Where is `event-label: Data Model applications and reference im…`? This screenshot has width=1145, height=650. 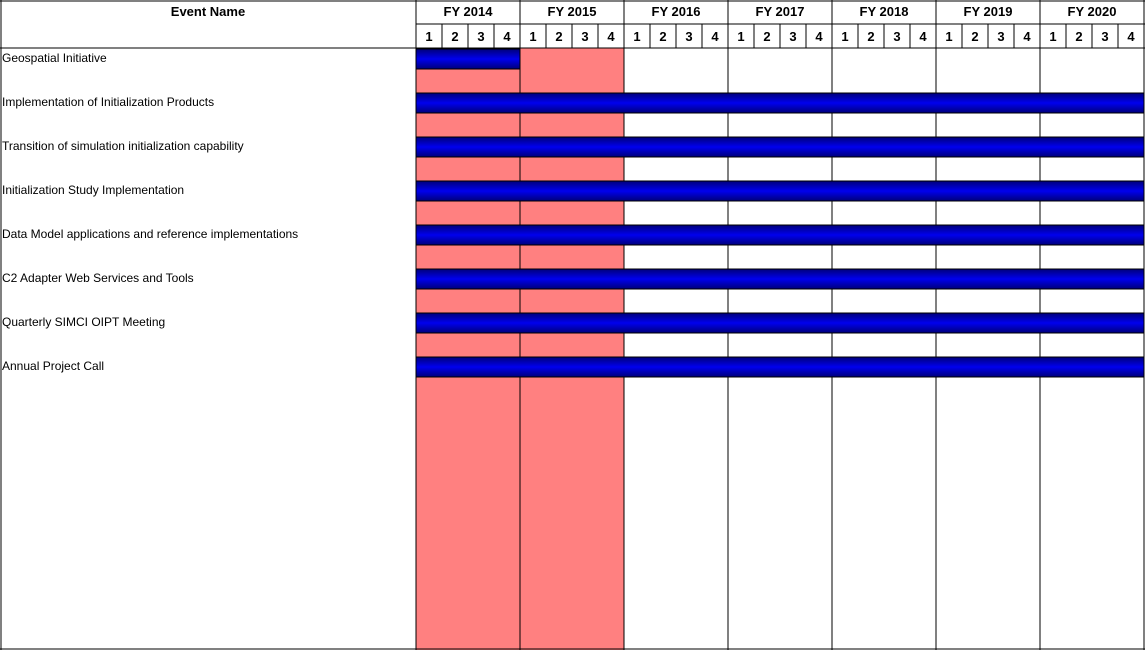
event-label: Data Model applications and reference im… is located at coordinates (150, 234).